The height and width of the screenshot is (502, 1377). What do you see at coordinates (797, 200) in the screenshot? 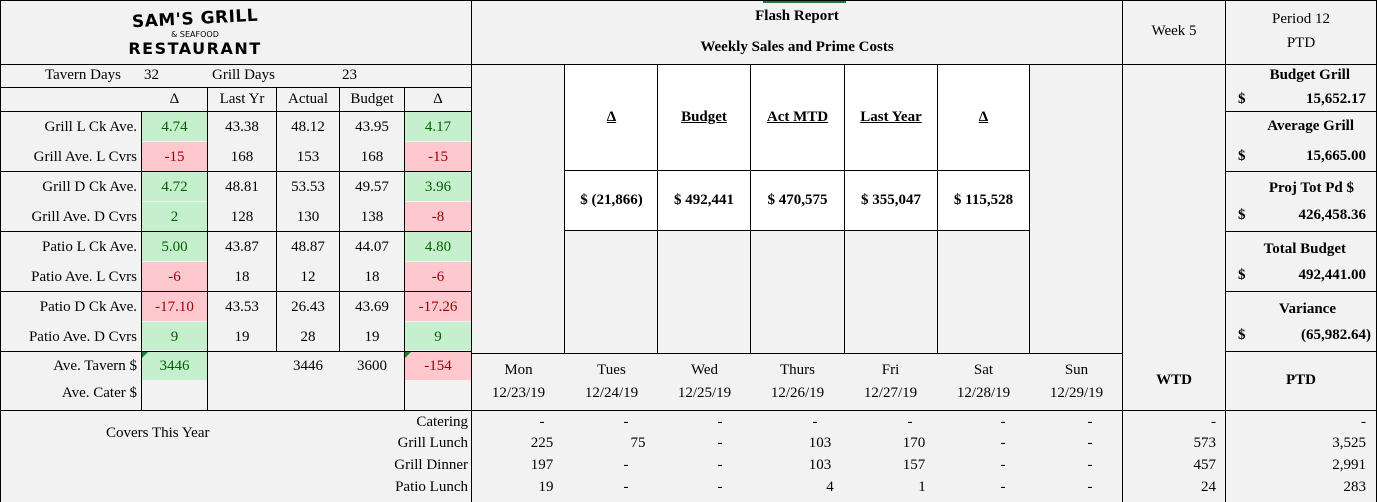
I see `summary-value-act-mtd: $ 470,575` at bounding box center [797, 200].